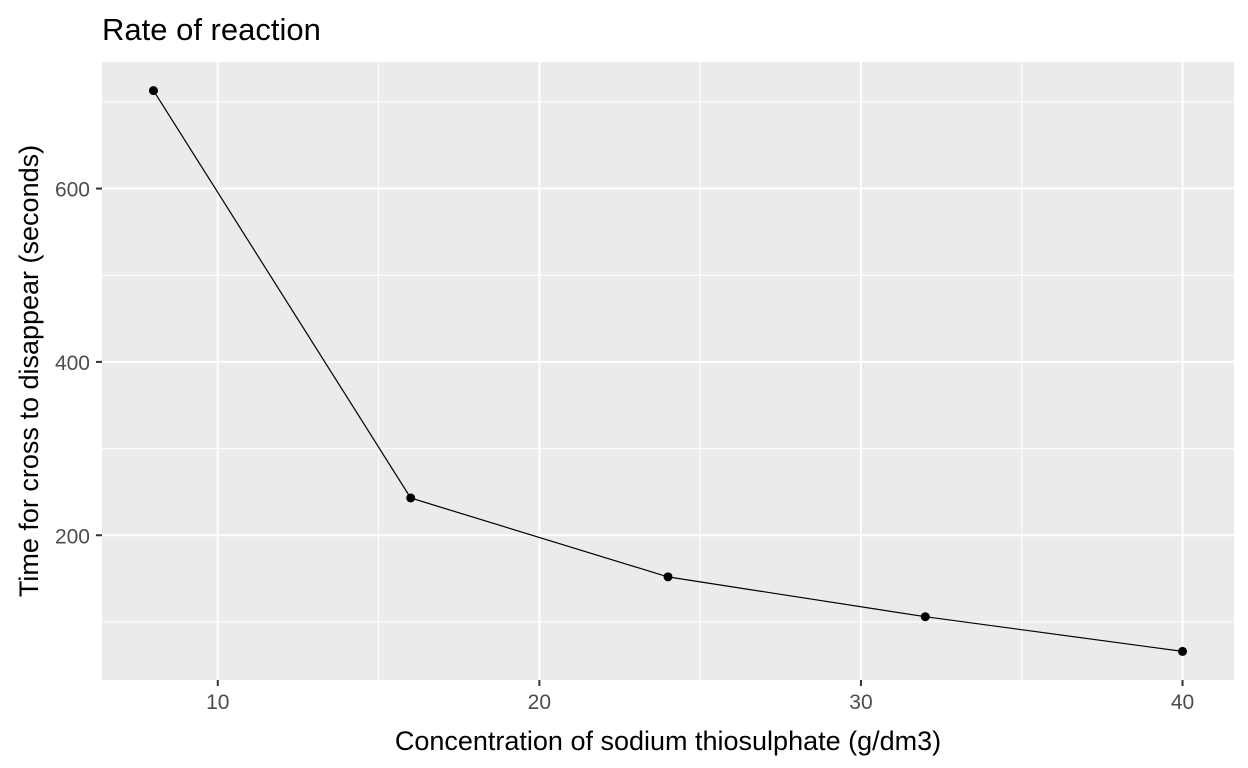 This screenshot has width=1248, height=768. I want to click on x-tick-label: 20, so click(539, 702).